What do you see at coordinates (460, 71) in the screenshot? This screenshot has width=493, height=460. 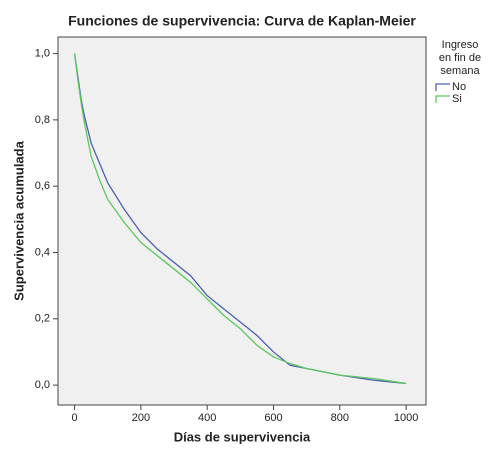 I see `legend-title: semana` at bounding box center [460, 71].